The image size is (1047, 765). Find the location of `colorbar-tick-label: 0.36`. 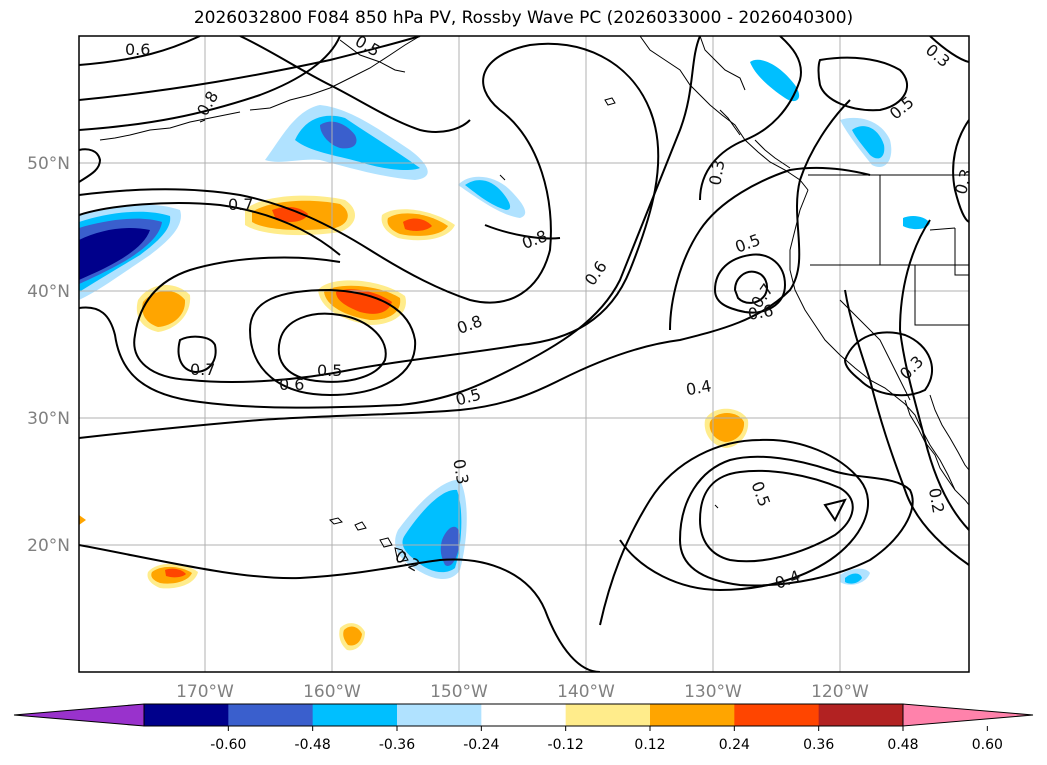

colorbar-tick-label: 0.36 is located at coordinates (818, 745).